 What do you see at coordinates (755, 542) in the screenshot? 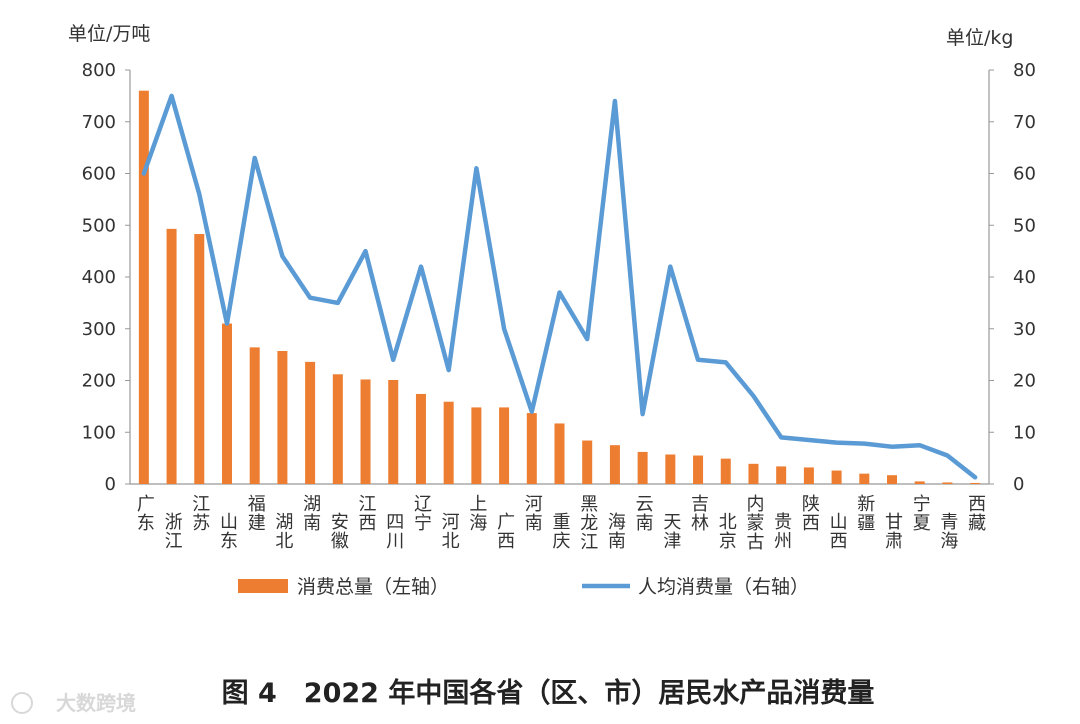
I see `category-label-char: 古` at bounding box center [755, 542].